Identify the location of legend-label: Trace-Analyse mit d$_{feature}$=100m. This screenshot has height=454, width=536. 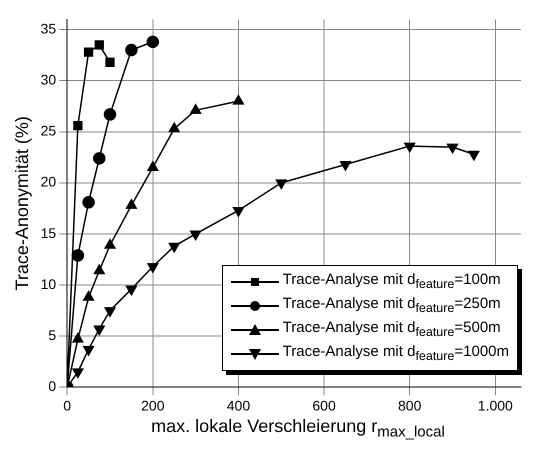
(391, 281).